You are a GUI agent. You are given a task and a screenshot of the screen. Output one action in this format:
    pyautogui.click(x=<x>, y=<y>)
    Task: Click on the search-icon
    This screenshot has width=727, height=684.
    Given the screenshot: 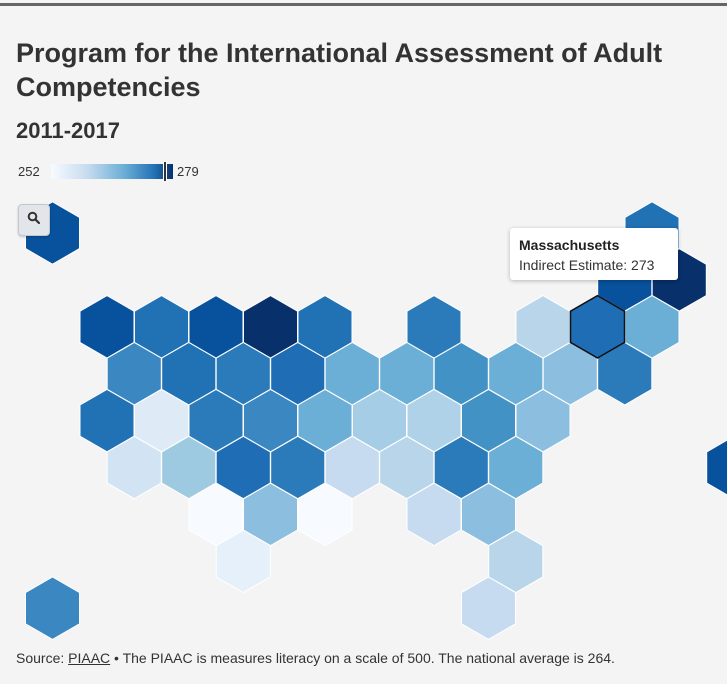 What is the action you would take?
    pyautogui.click(x=34, y=220)
    